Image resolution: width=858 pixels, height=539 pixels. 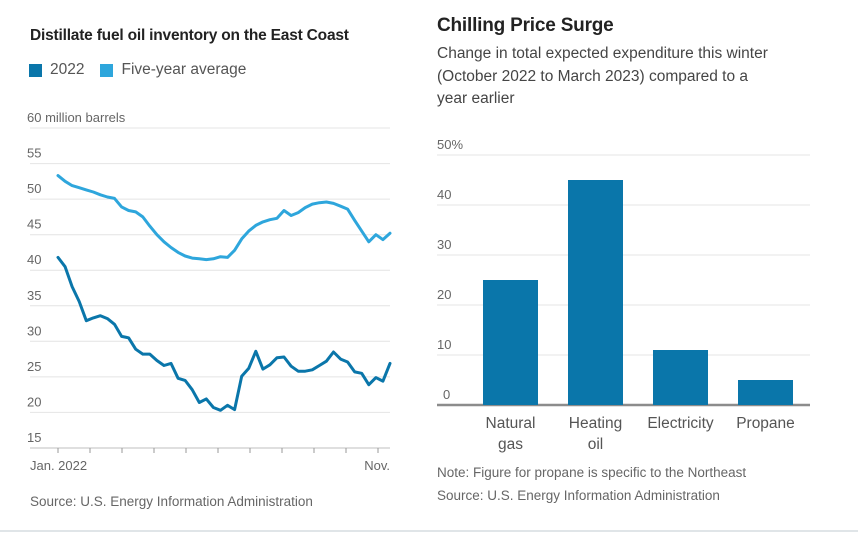 What do you see at coordinates (510, 342) in the screenshot?
I see `bar-natural-gas` at bounding box center [510, 342].